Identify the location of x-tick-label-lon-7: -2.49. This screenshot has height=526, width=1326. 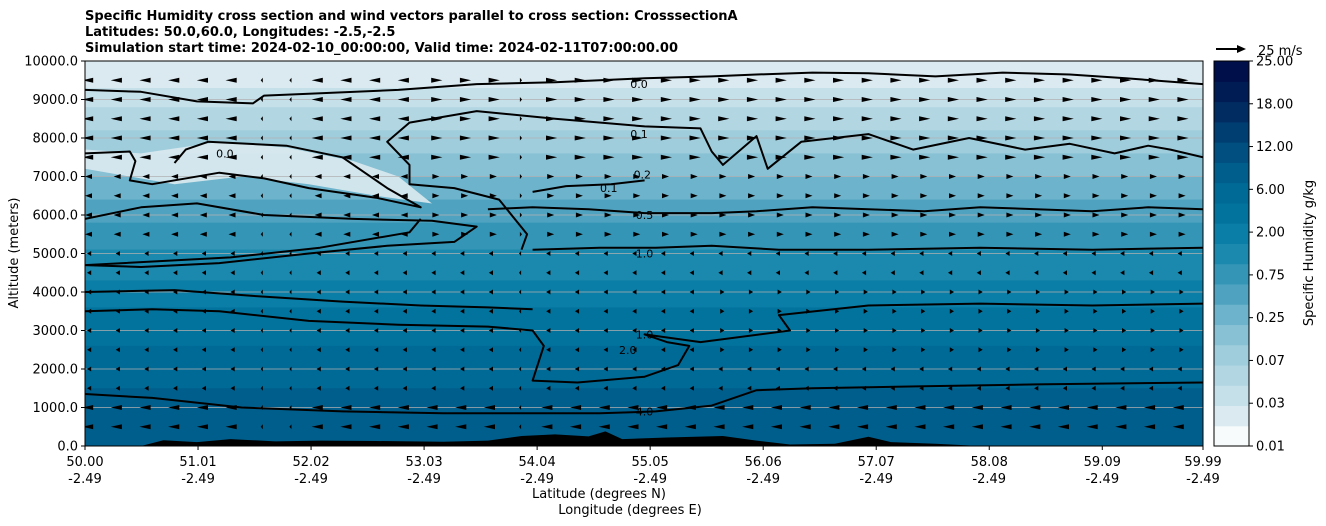
(876, 479).